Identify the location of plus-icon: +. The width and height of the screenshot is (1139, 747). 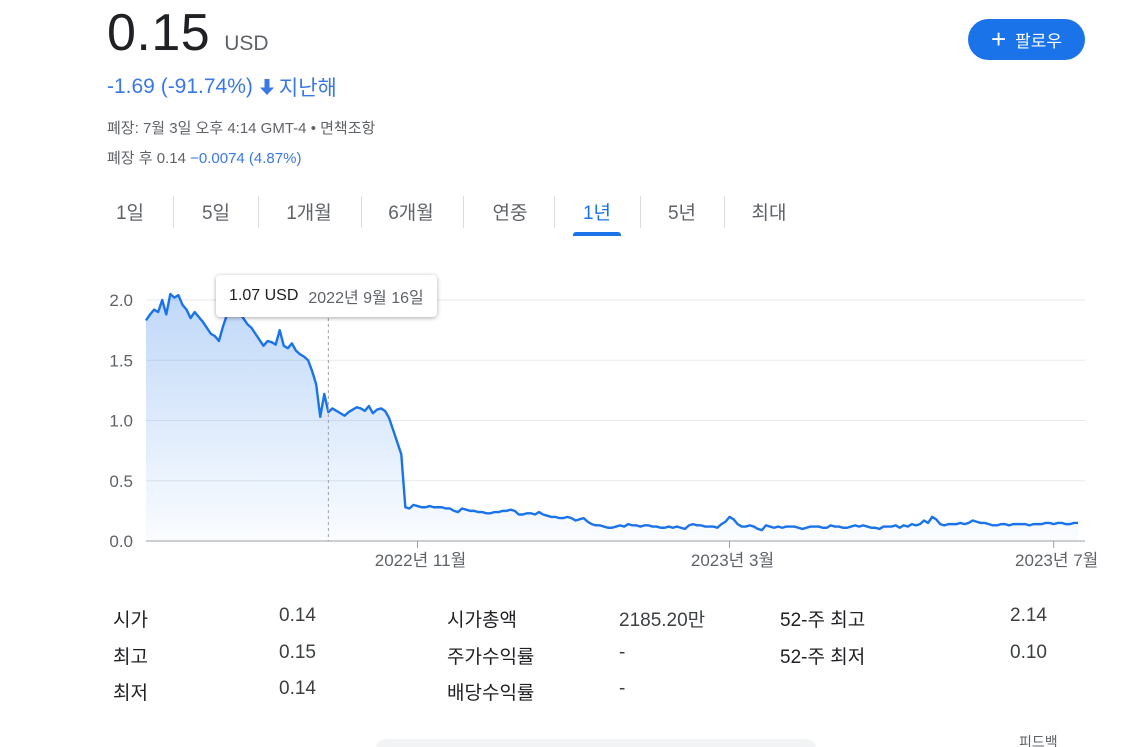
(998, 38).